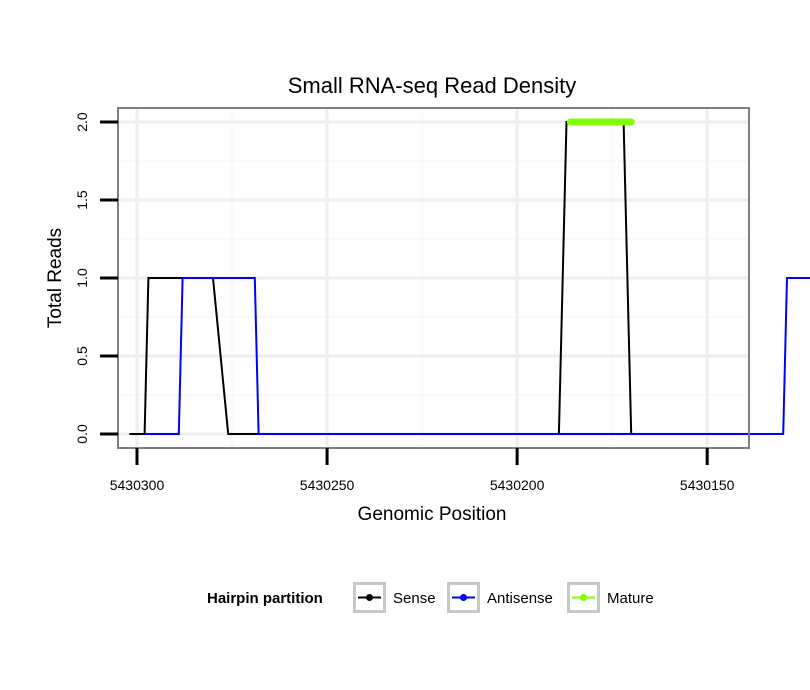  I want to click on y-tick-label: 1.5, so click(82, 200).